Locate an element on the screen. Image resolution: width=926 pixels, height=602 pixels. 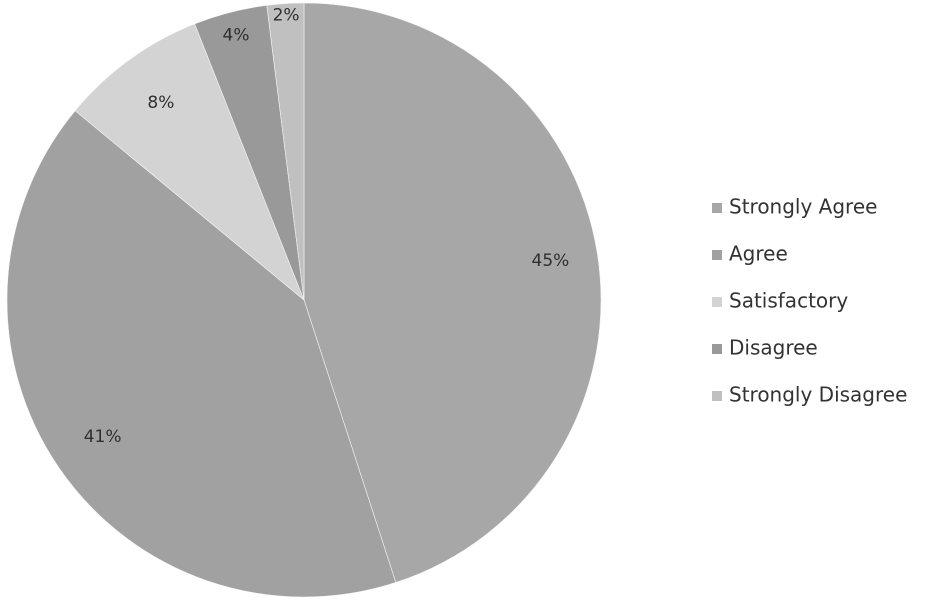
data-label-satisfactory: 8% is located at coordinates (160, 103).